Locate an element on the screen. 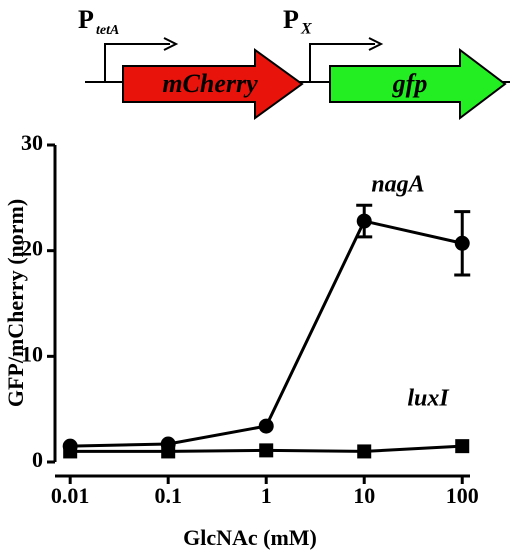 The height and width of the screenshot is (559, 513). y-axis-label: GFP/mCherry (norm) is located at coordinates (15, 303).